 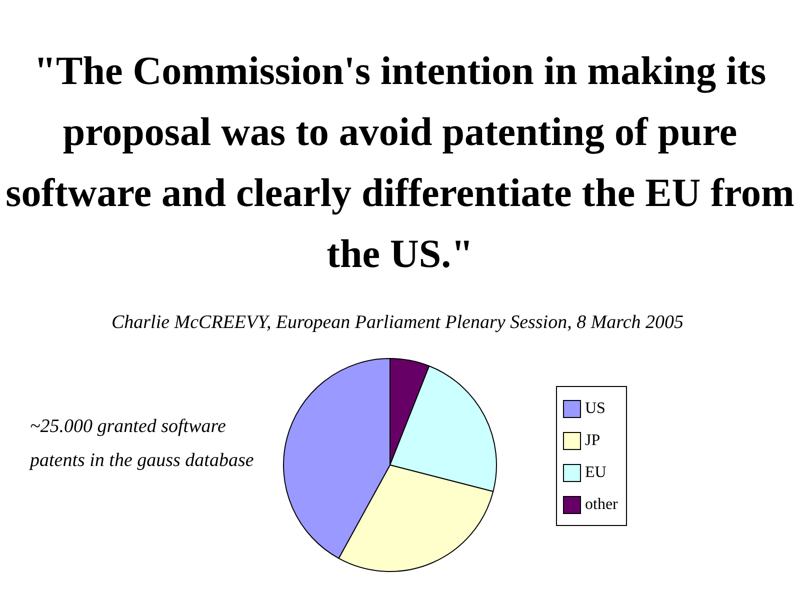 What do you see at coordinates (142, 444) in the screenshot?
I see `text: ~25.000 granted software patents in the gauss database` at bounding box center [142, 444].